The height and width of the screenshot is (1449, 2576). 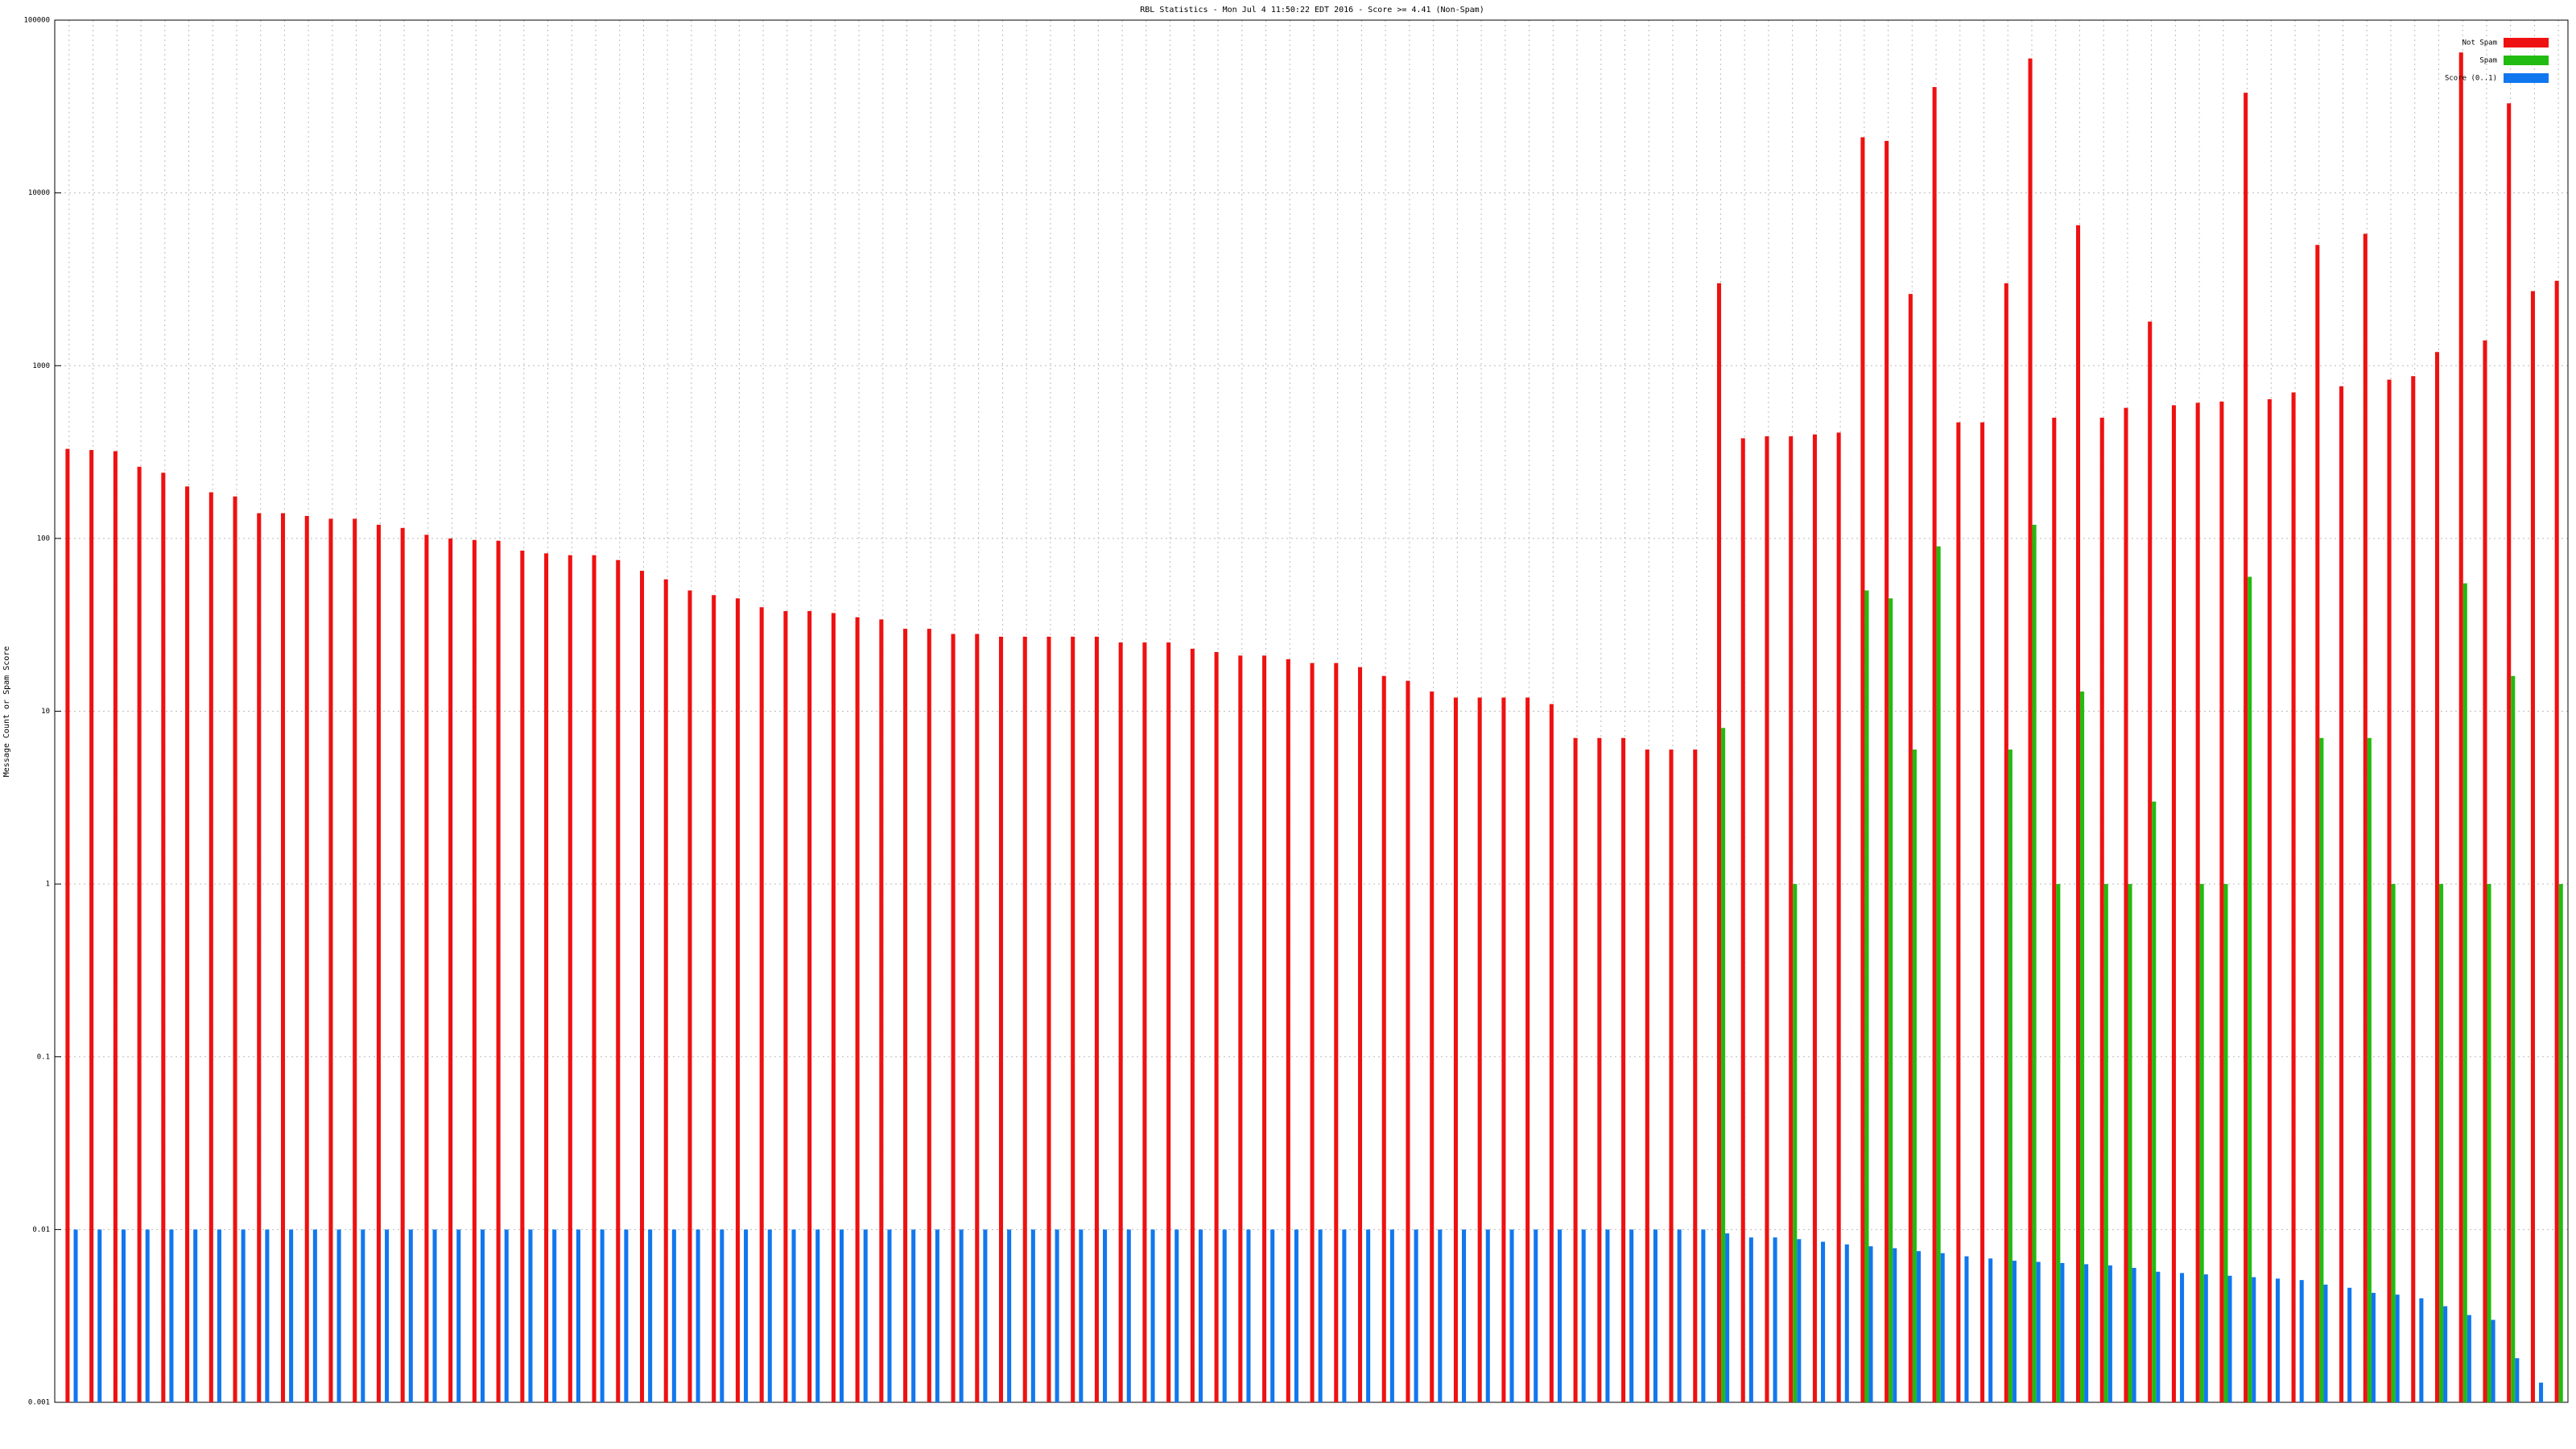 I want to click on y-tick-label: 0.001, so click(x=39, y=1403).